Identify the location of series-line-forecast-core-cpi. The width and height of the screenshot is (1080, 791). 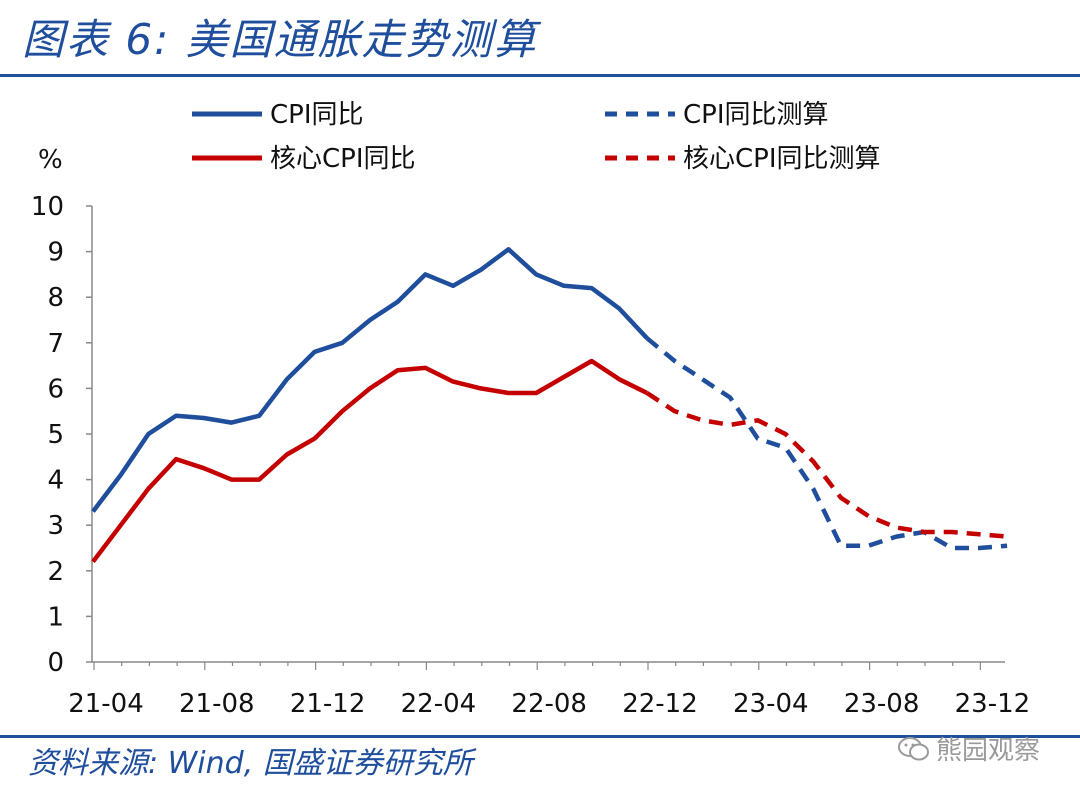
(826, 465).